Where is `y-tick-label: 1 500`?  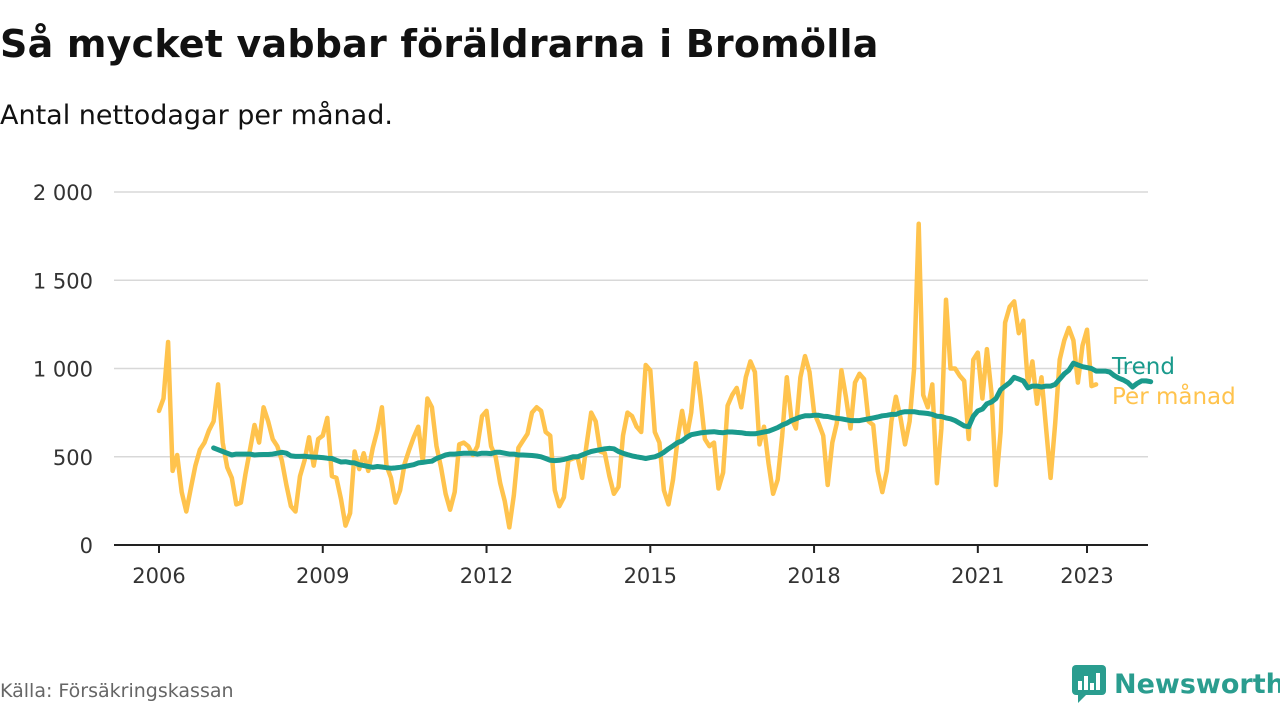 y-tick-label: 1 500 is located at coordinates (63, 281).